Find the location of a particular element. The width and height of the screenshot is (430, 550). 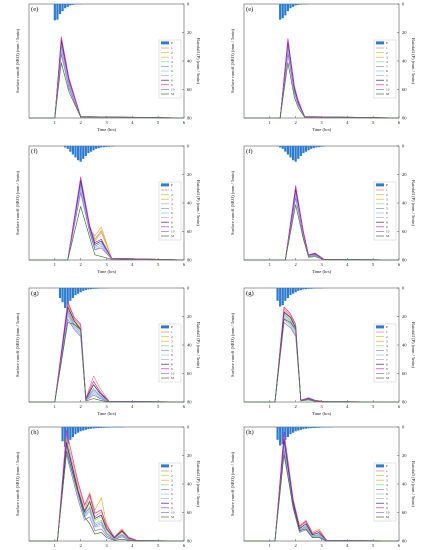

y2-tick-label: 40 is located at coordinates (404, 484).